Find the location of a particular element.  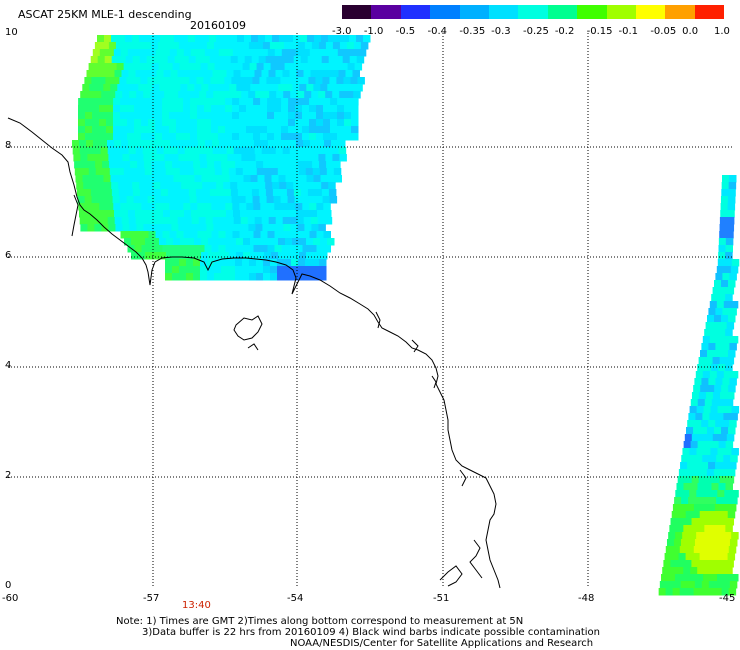

lat-label-4: 4 is located at coordinates (8, 365).